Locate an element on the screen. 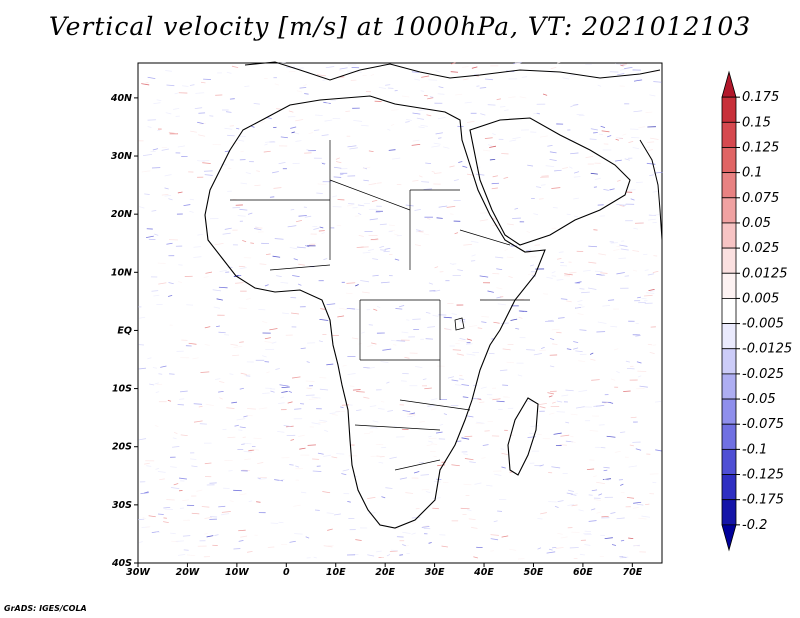 The image size is (800, 618). lat-tick-label: 10N is located at coordinates (121, 272).